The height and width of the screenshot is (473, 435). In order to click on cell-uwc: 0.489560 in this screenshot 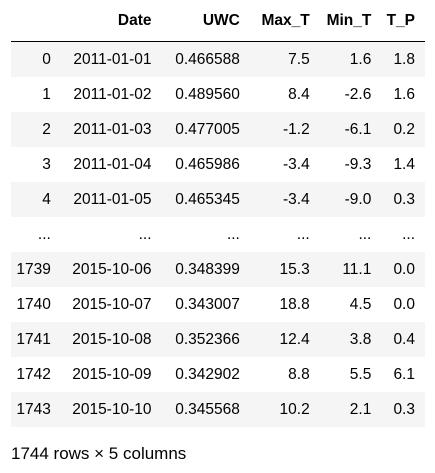, I will do `click(207, 94)`.